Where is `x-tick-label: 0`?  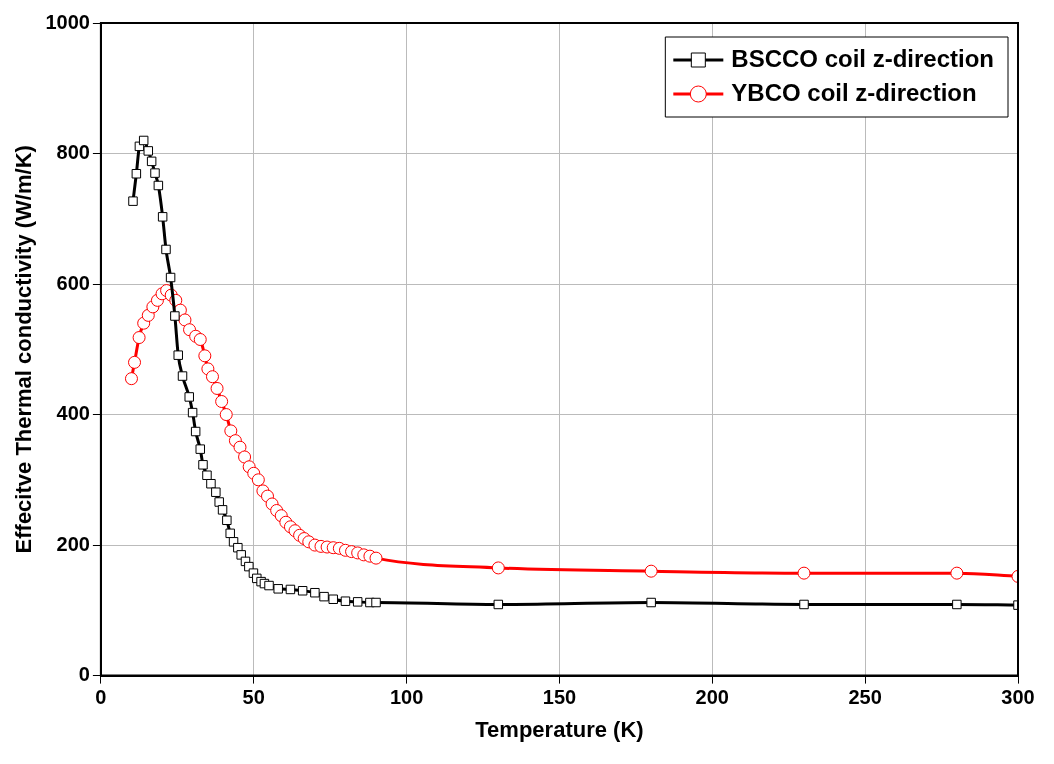 x-tick-label: 0 is located at coordinates (101, 697).